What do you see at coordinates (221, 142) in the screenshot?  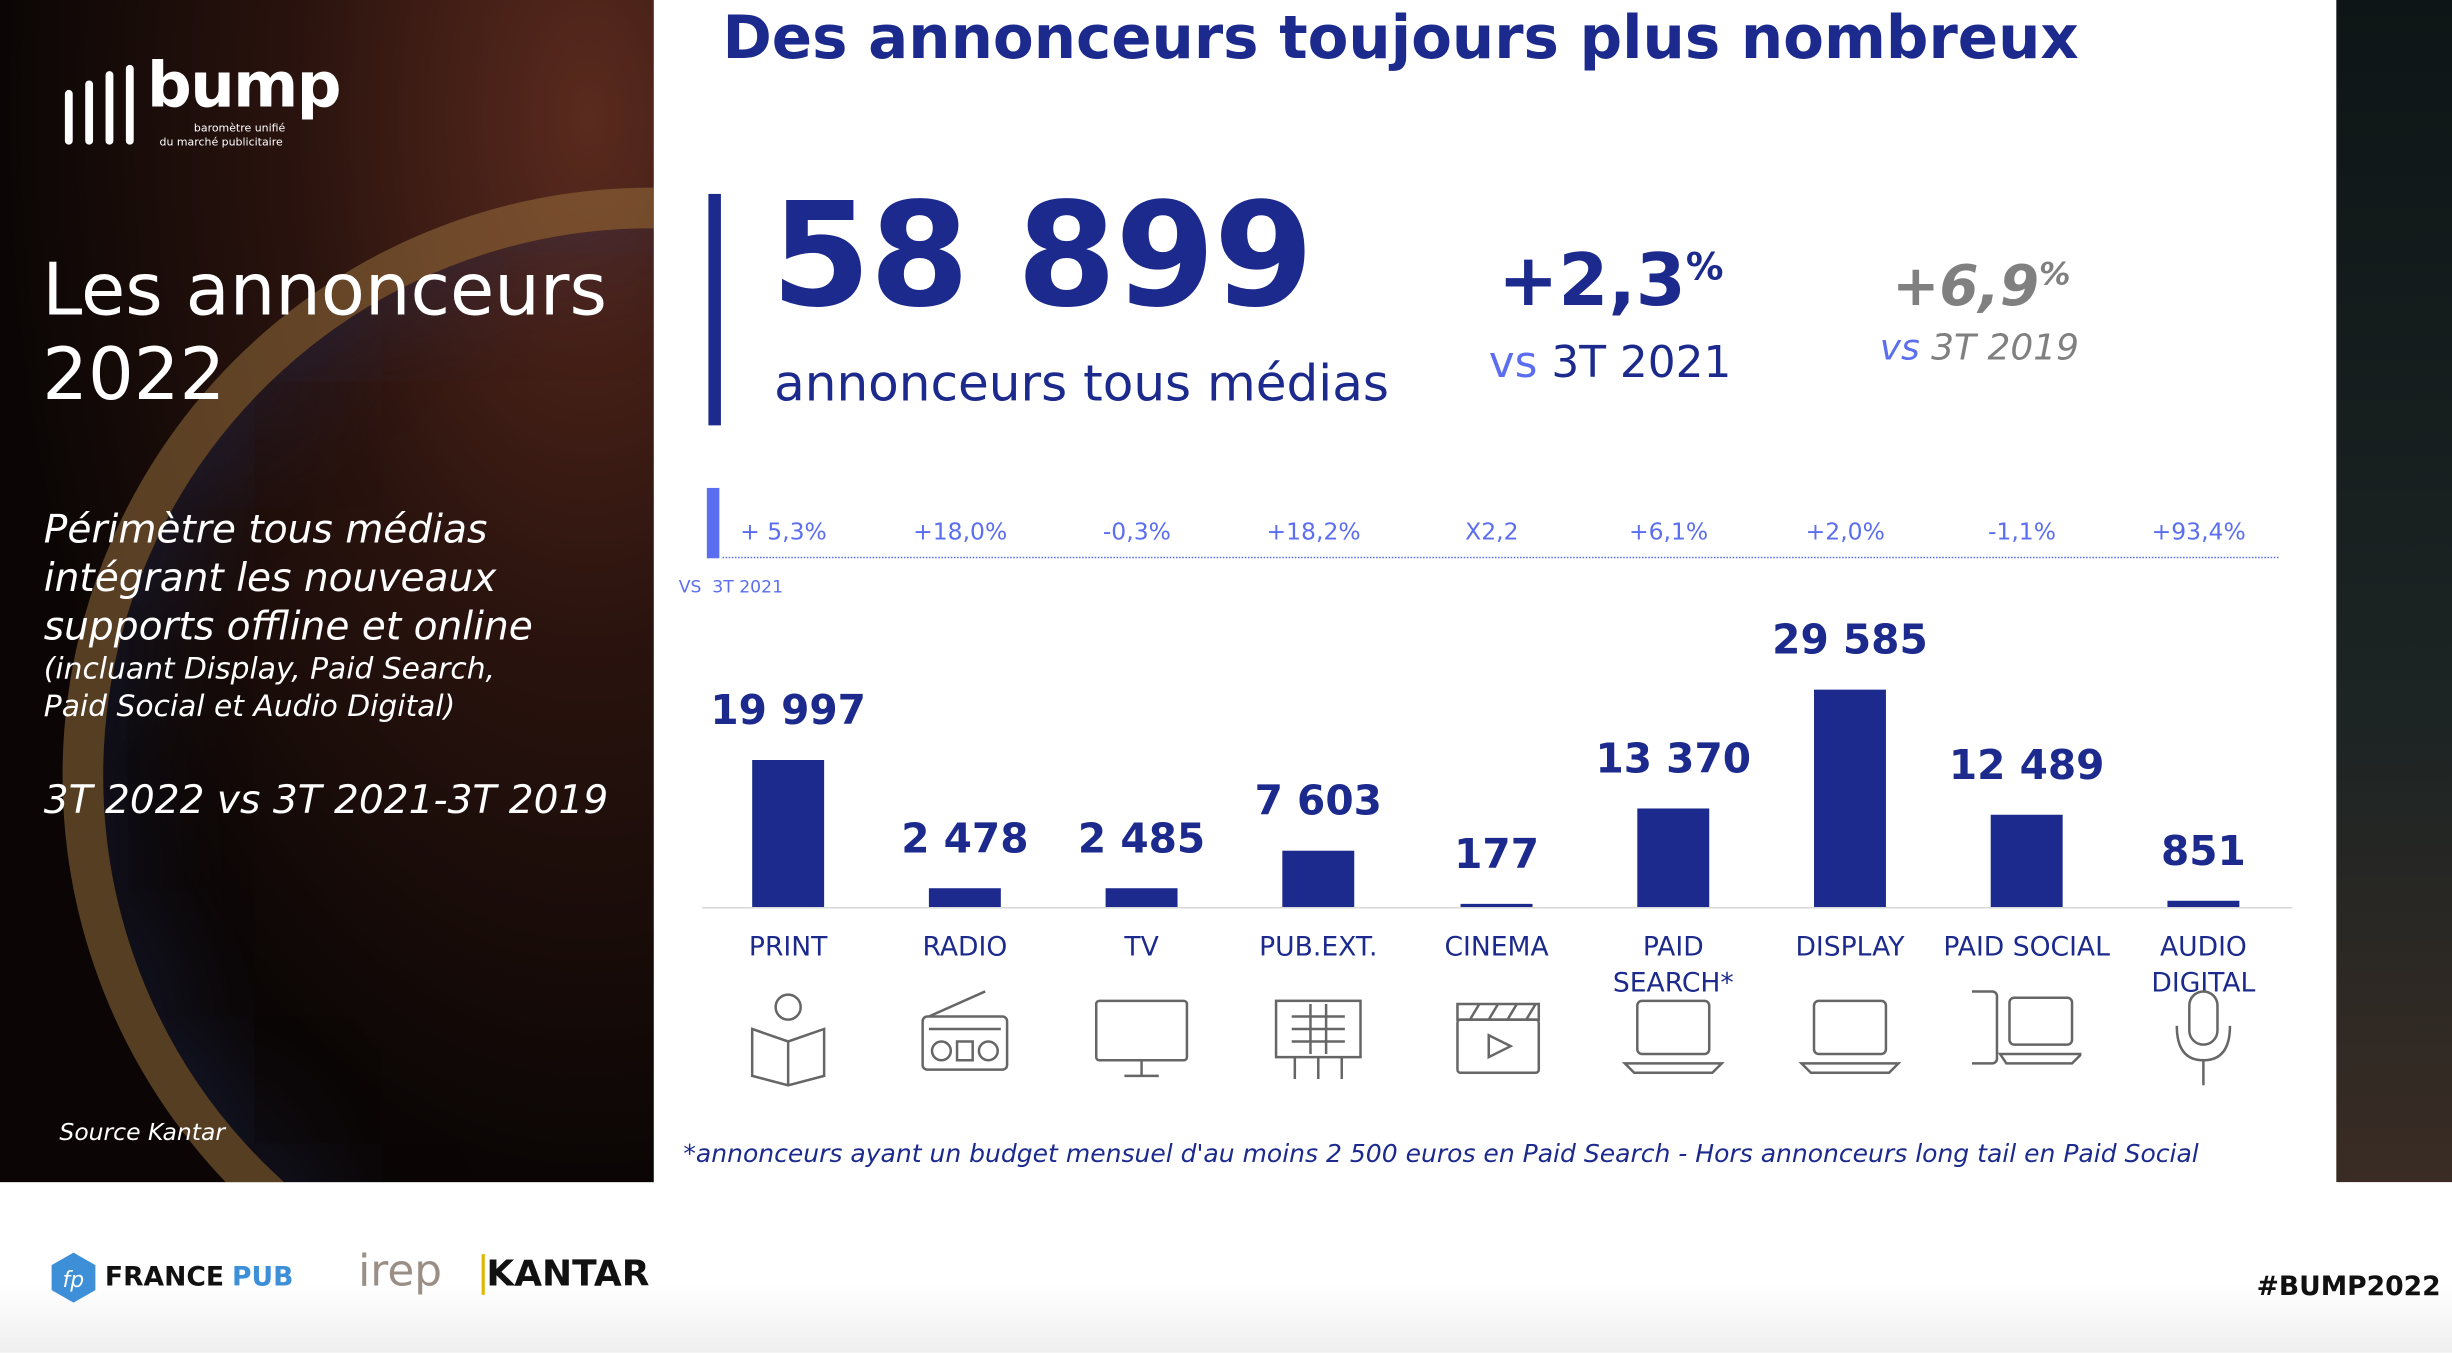 I see `logo-tagline: du marché publicitaire` at bounding box center [221, 142].